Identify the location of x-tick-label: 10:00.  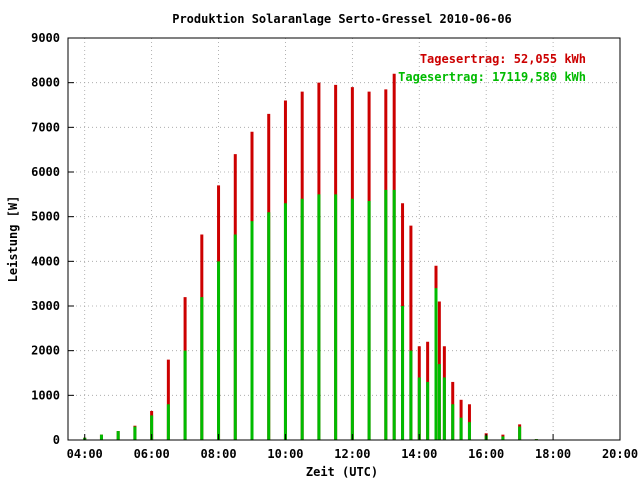
(285, 454).